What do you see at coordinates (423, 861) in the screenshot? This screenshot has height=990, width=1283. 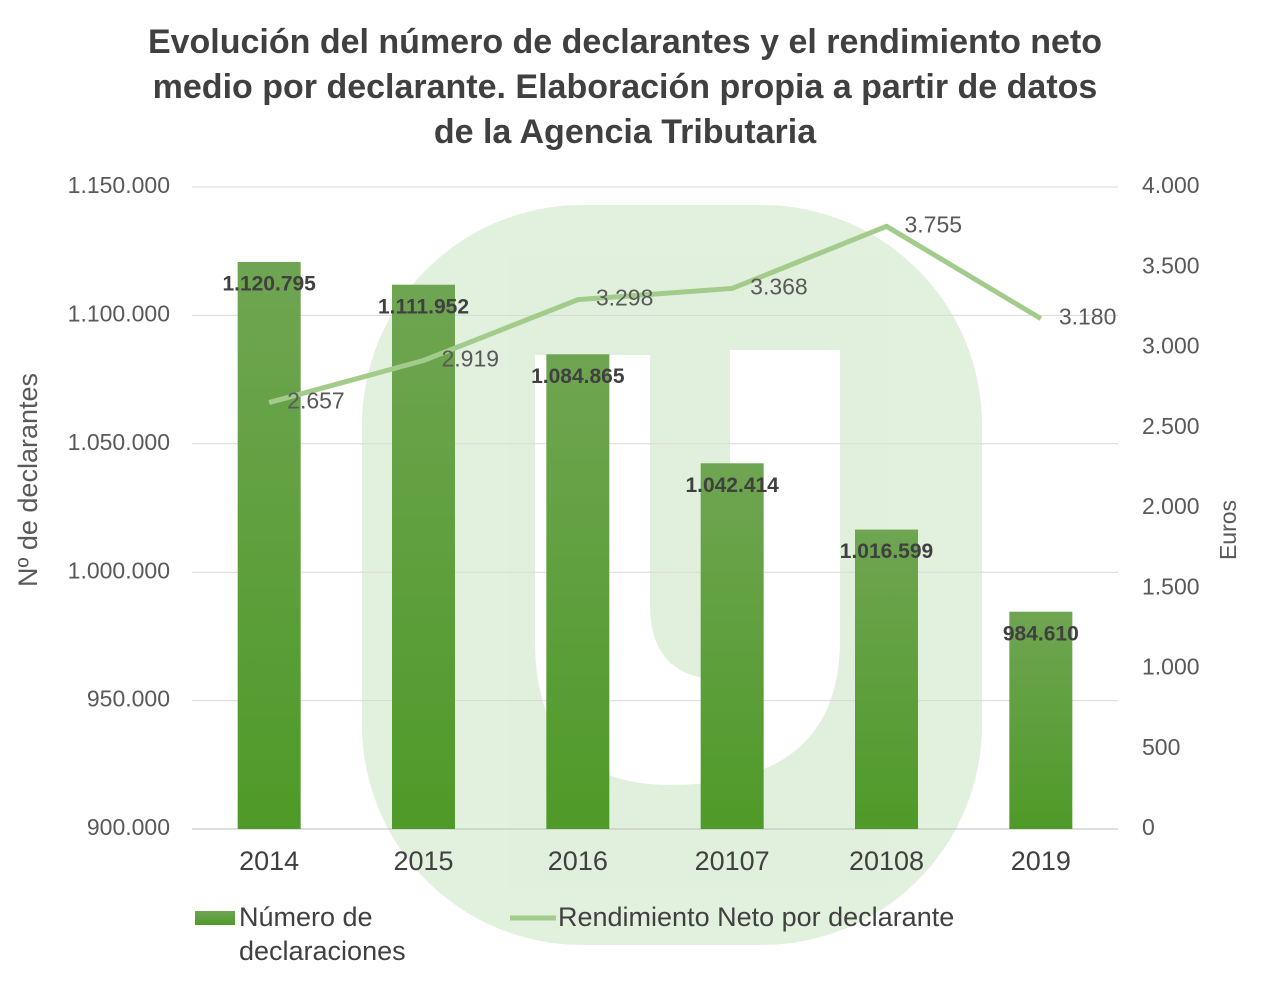 I see `x-tick-label: 2015` at bounding box center [423, 861].